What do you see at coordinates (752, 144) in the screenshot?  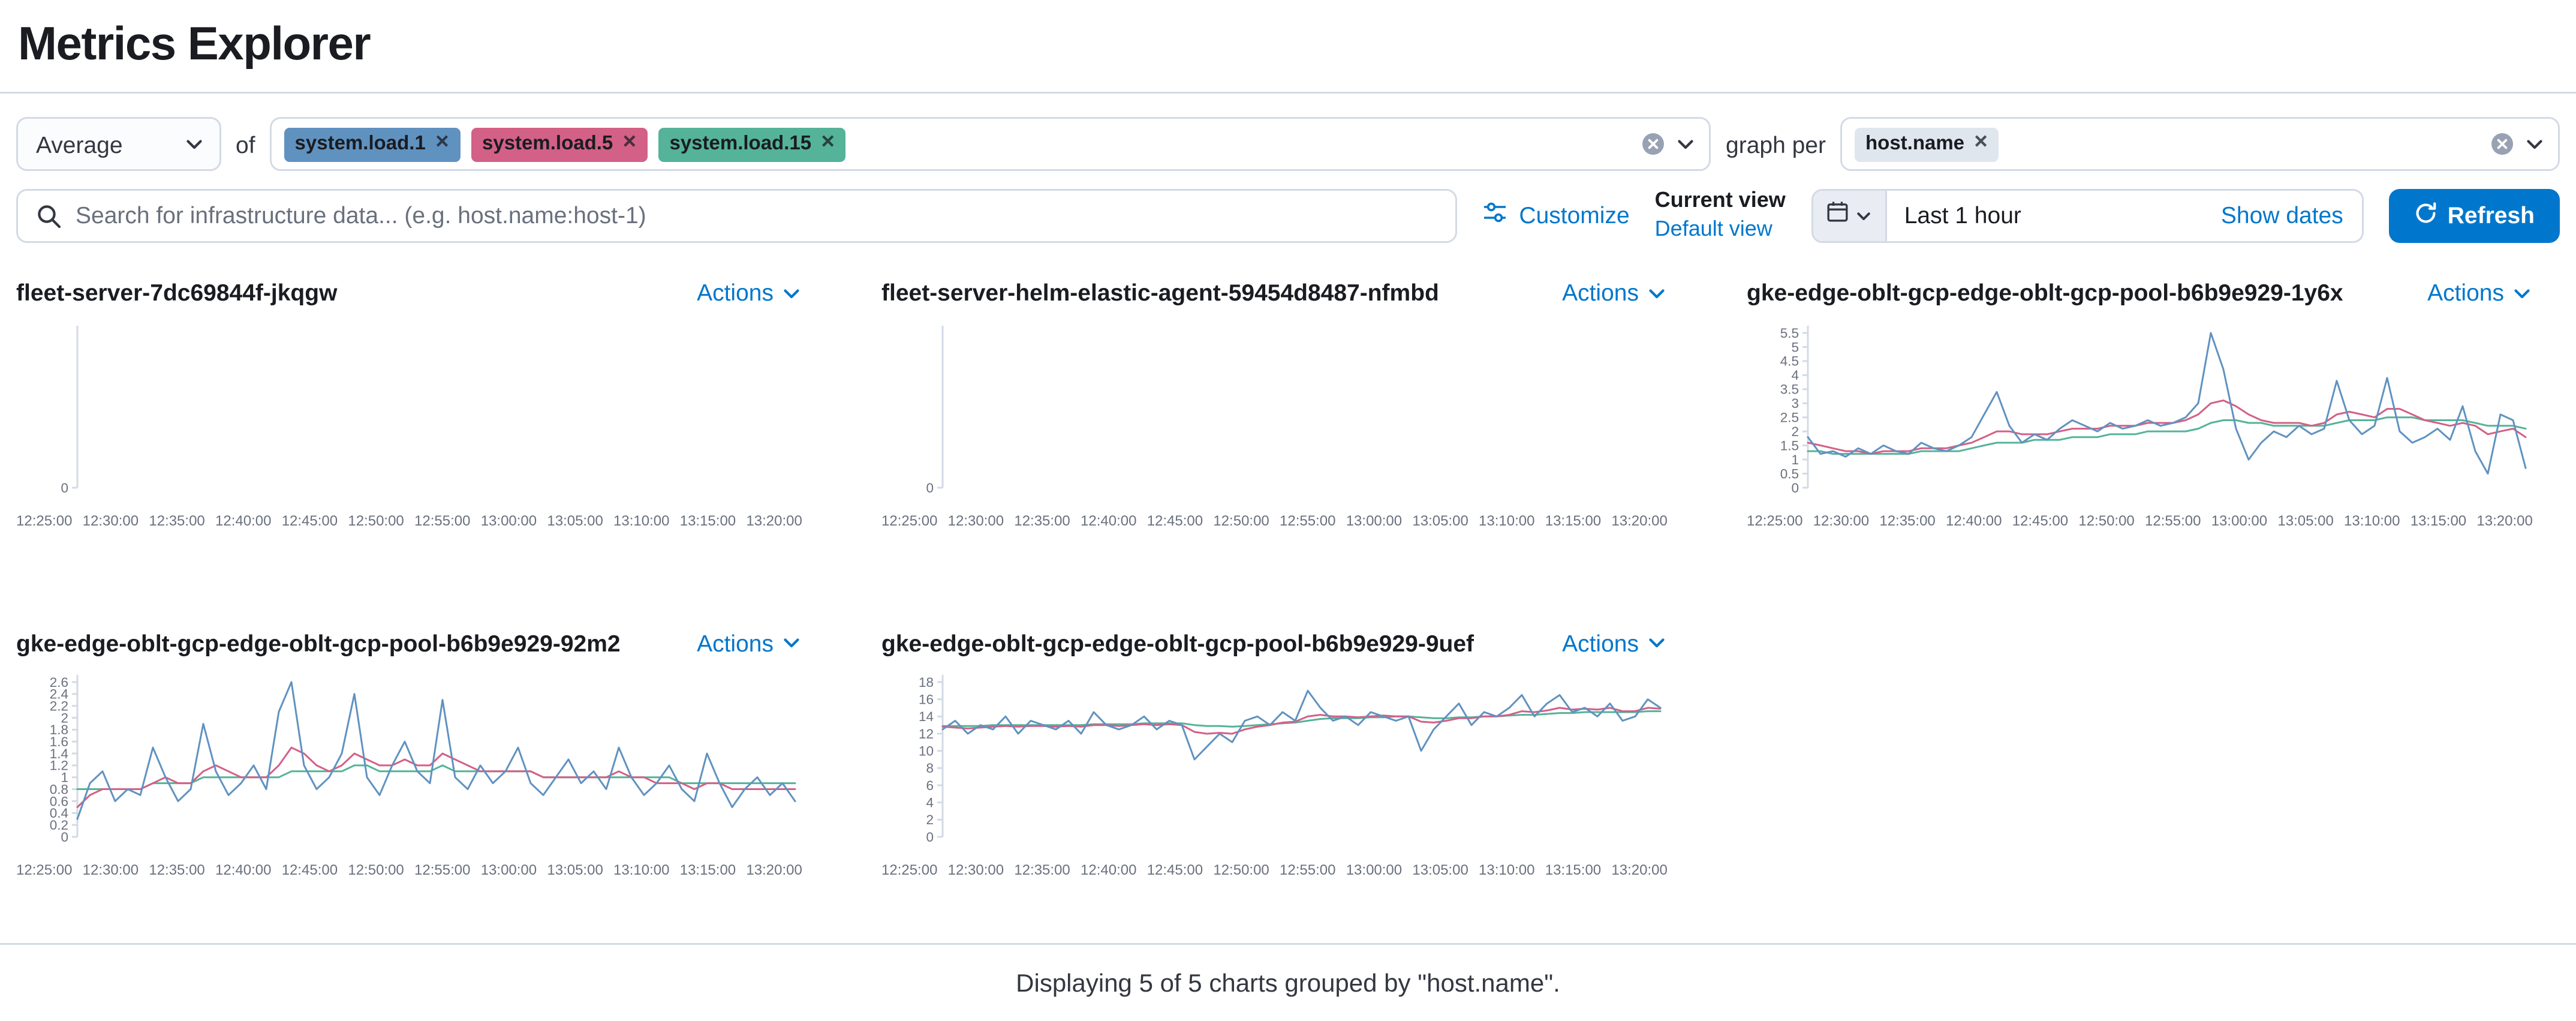 I see `filter-badge: system.load.15 ✕` at bounding box center [752, 144].